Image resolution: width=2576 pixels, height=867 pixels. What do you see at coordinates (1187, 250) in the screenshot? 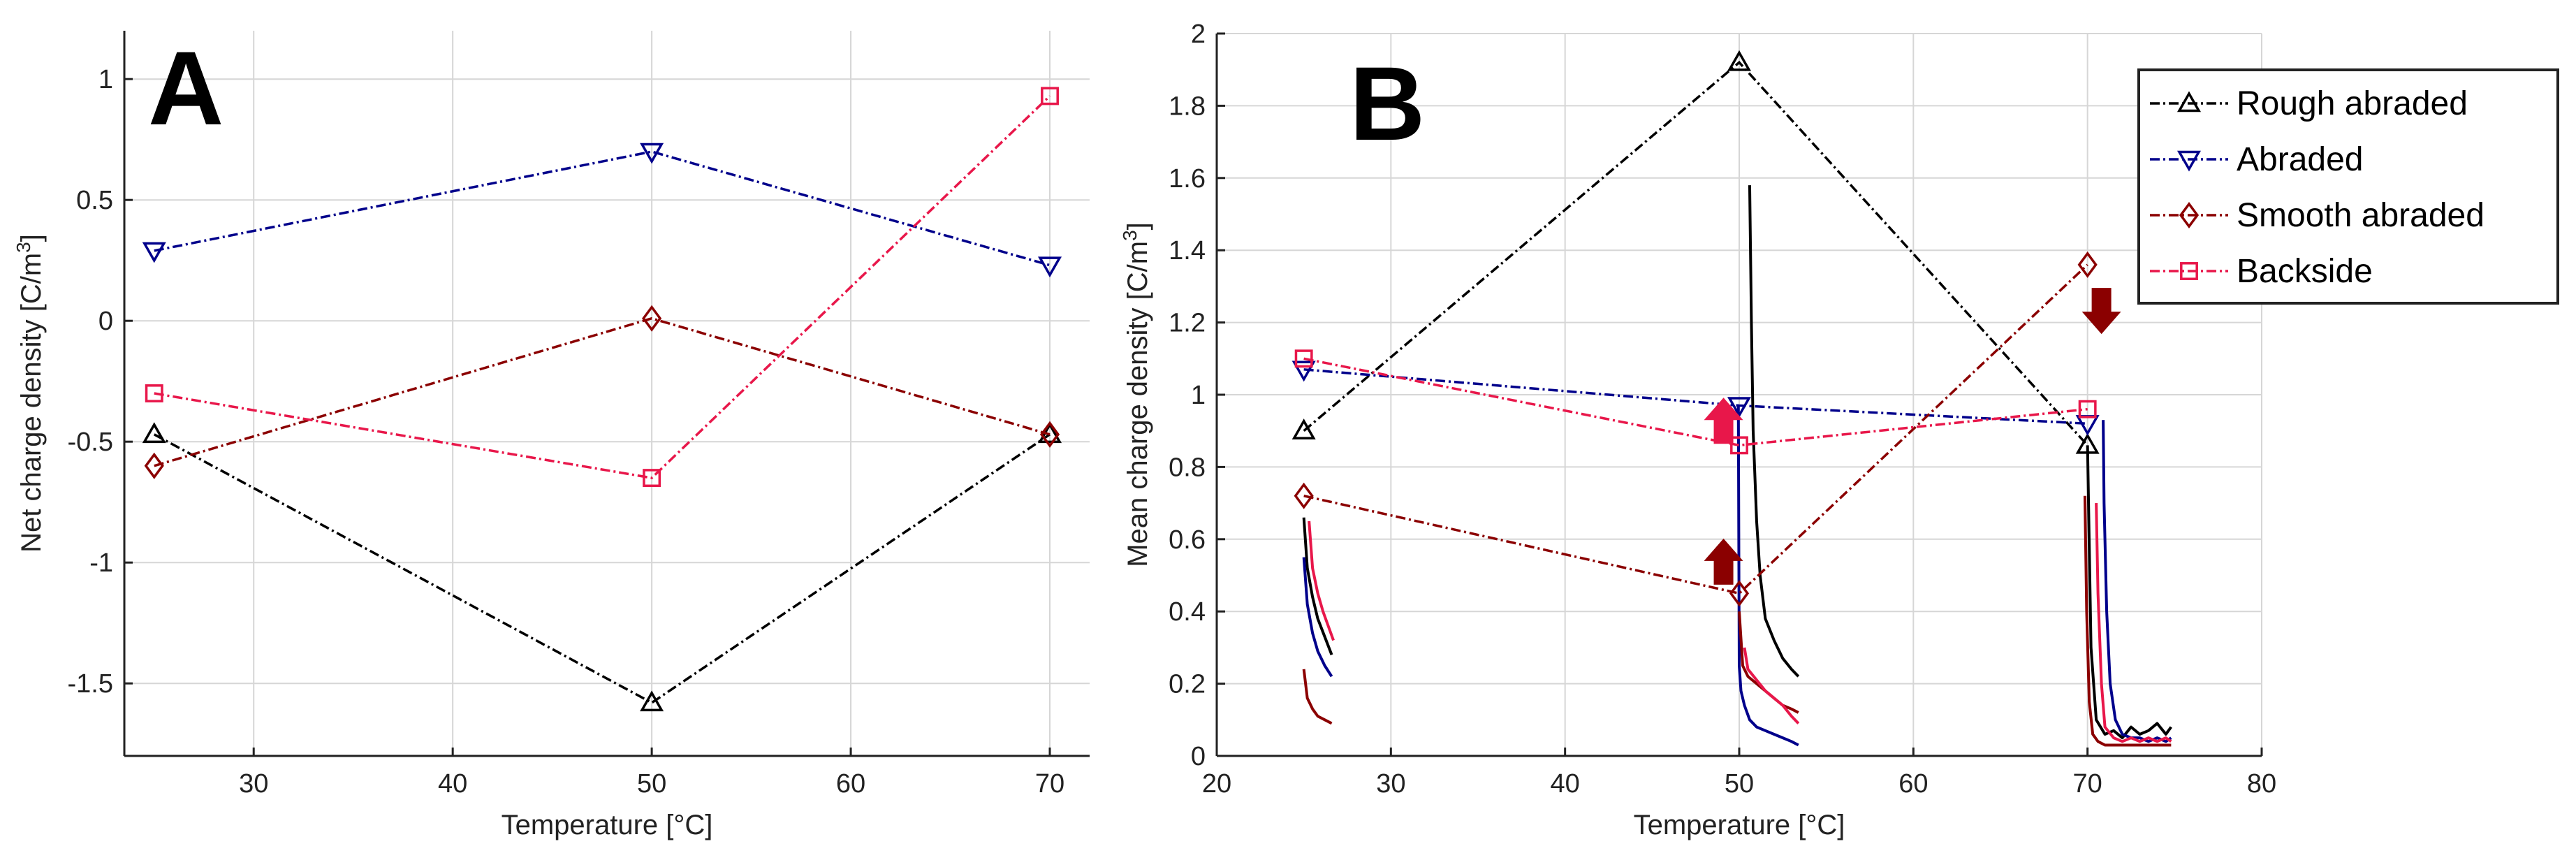
I see `y-tick-label: 1.4` at bounding box center [1187, 250].